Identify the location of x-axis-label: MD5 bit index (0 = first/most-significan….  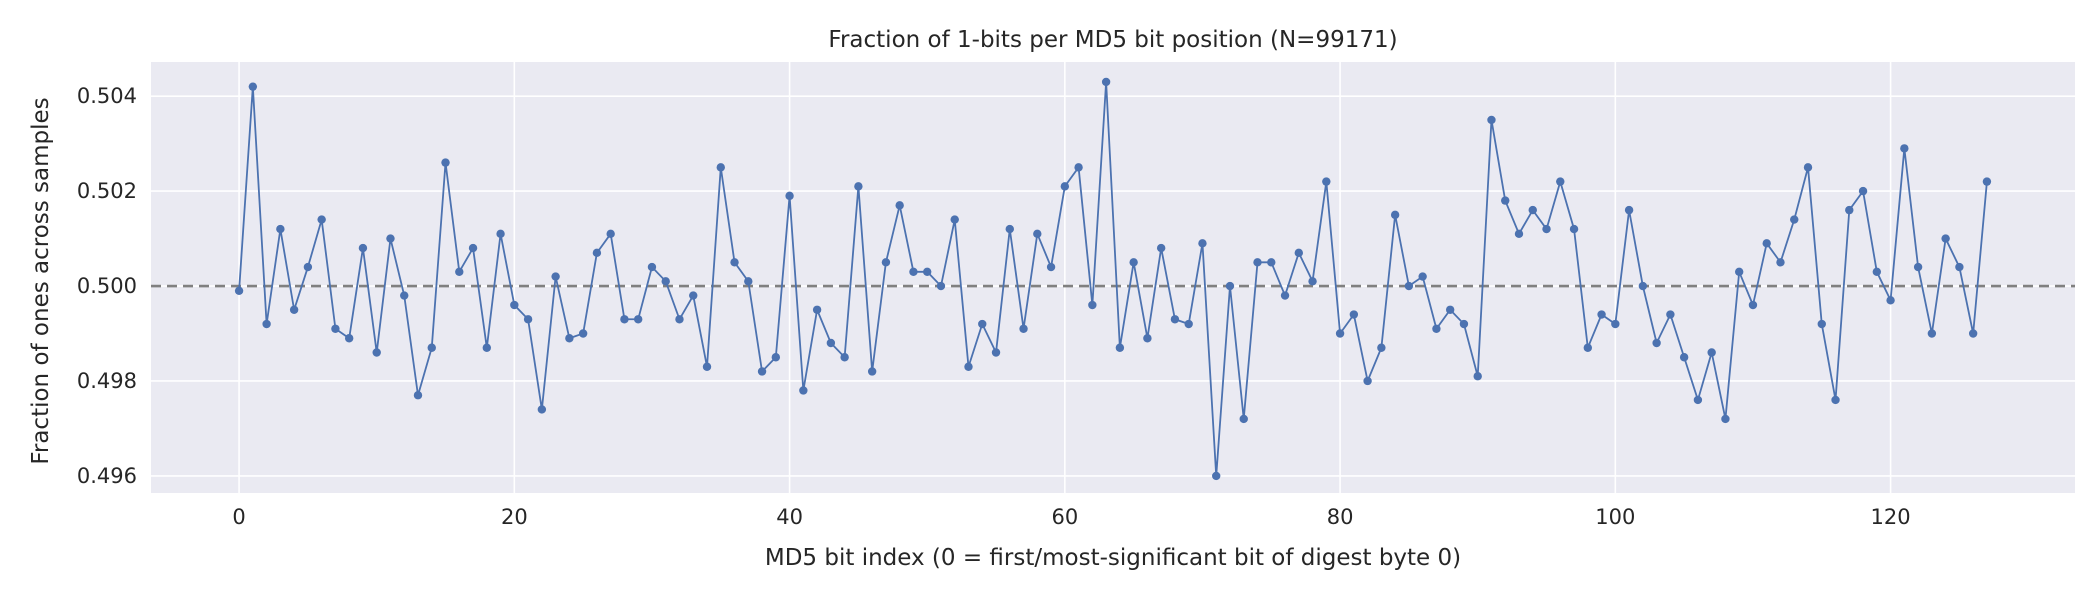
(1113, 558).